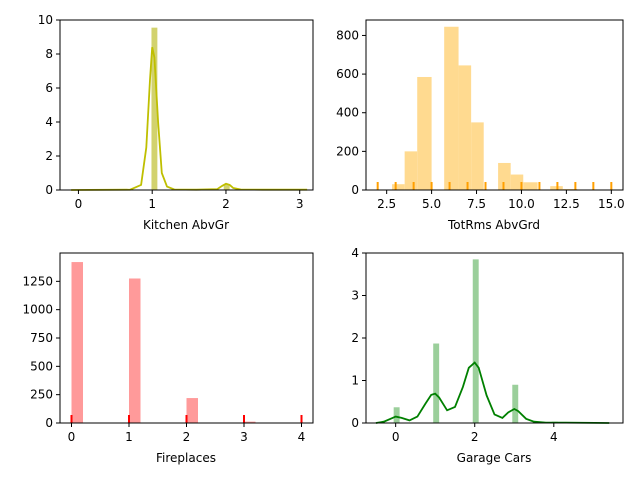 The height and width of the screenshot is (484, 640). What do you see at coordinates (566, 204) in the screenshot?
I see `x-tick-label: 12.5` at bounding box center [566, 204].